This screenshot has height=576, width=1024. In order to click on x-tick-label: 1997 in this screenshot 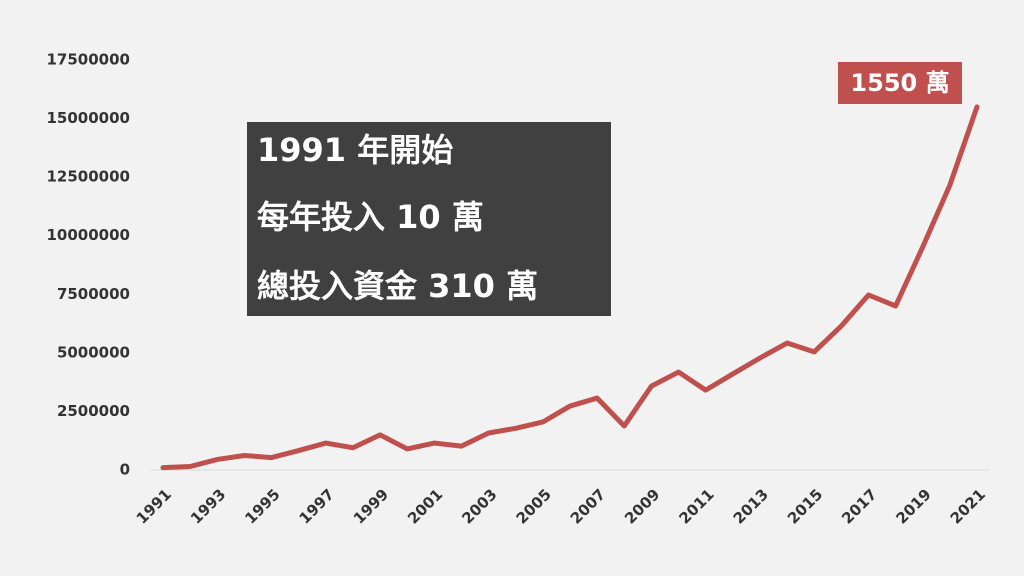, I will do `click(317, 506)`.